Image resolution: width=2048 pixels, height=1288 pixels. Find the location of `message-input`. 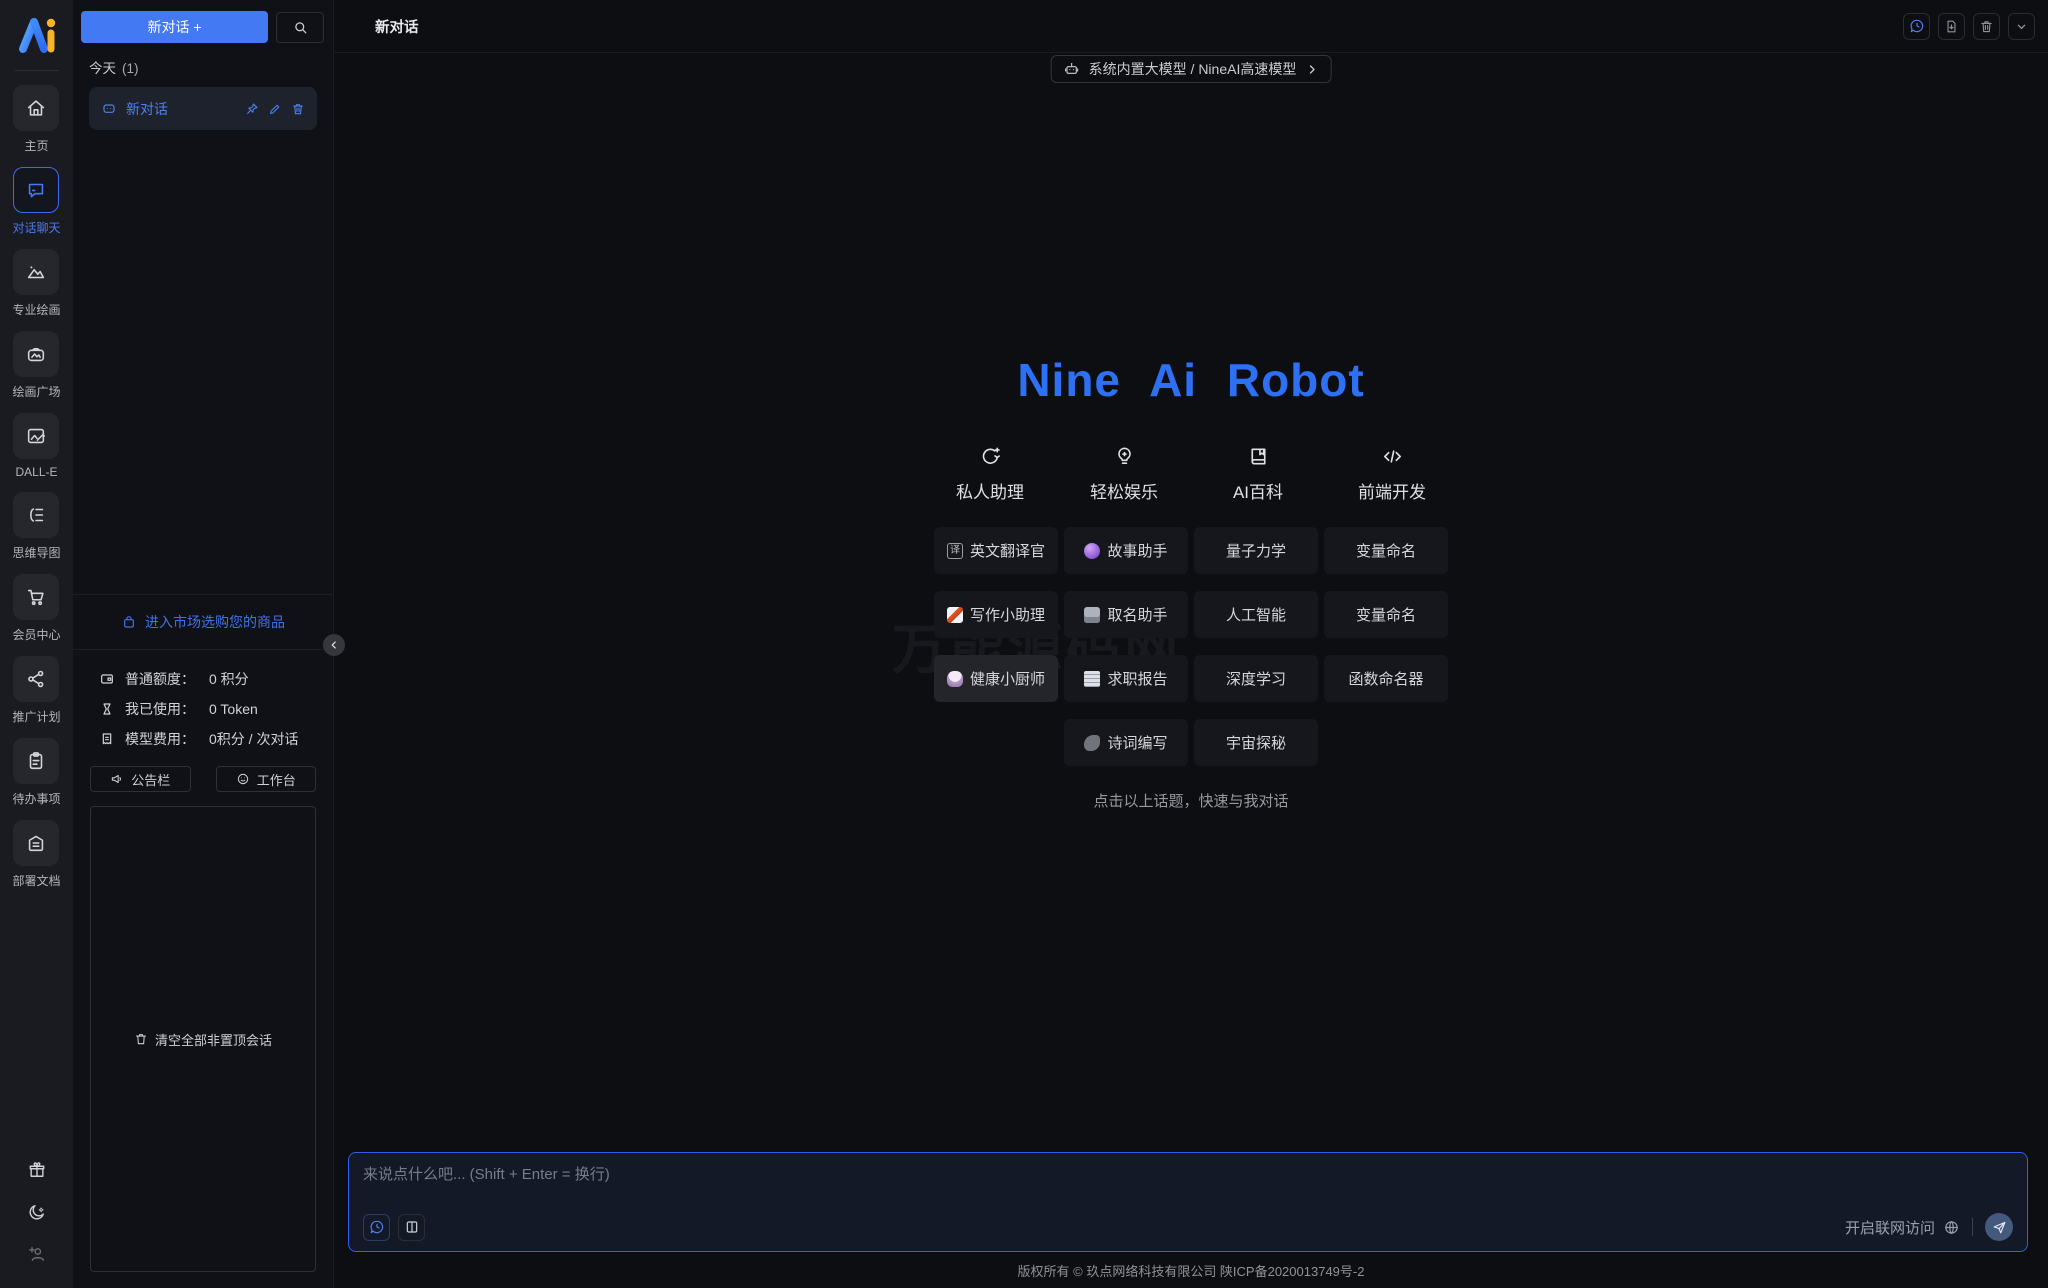

message-input is located at coordinates (1188, 1188).